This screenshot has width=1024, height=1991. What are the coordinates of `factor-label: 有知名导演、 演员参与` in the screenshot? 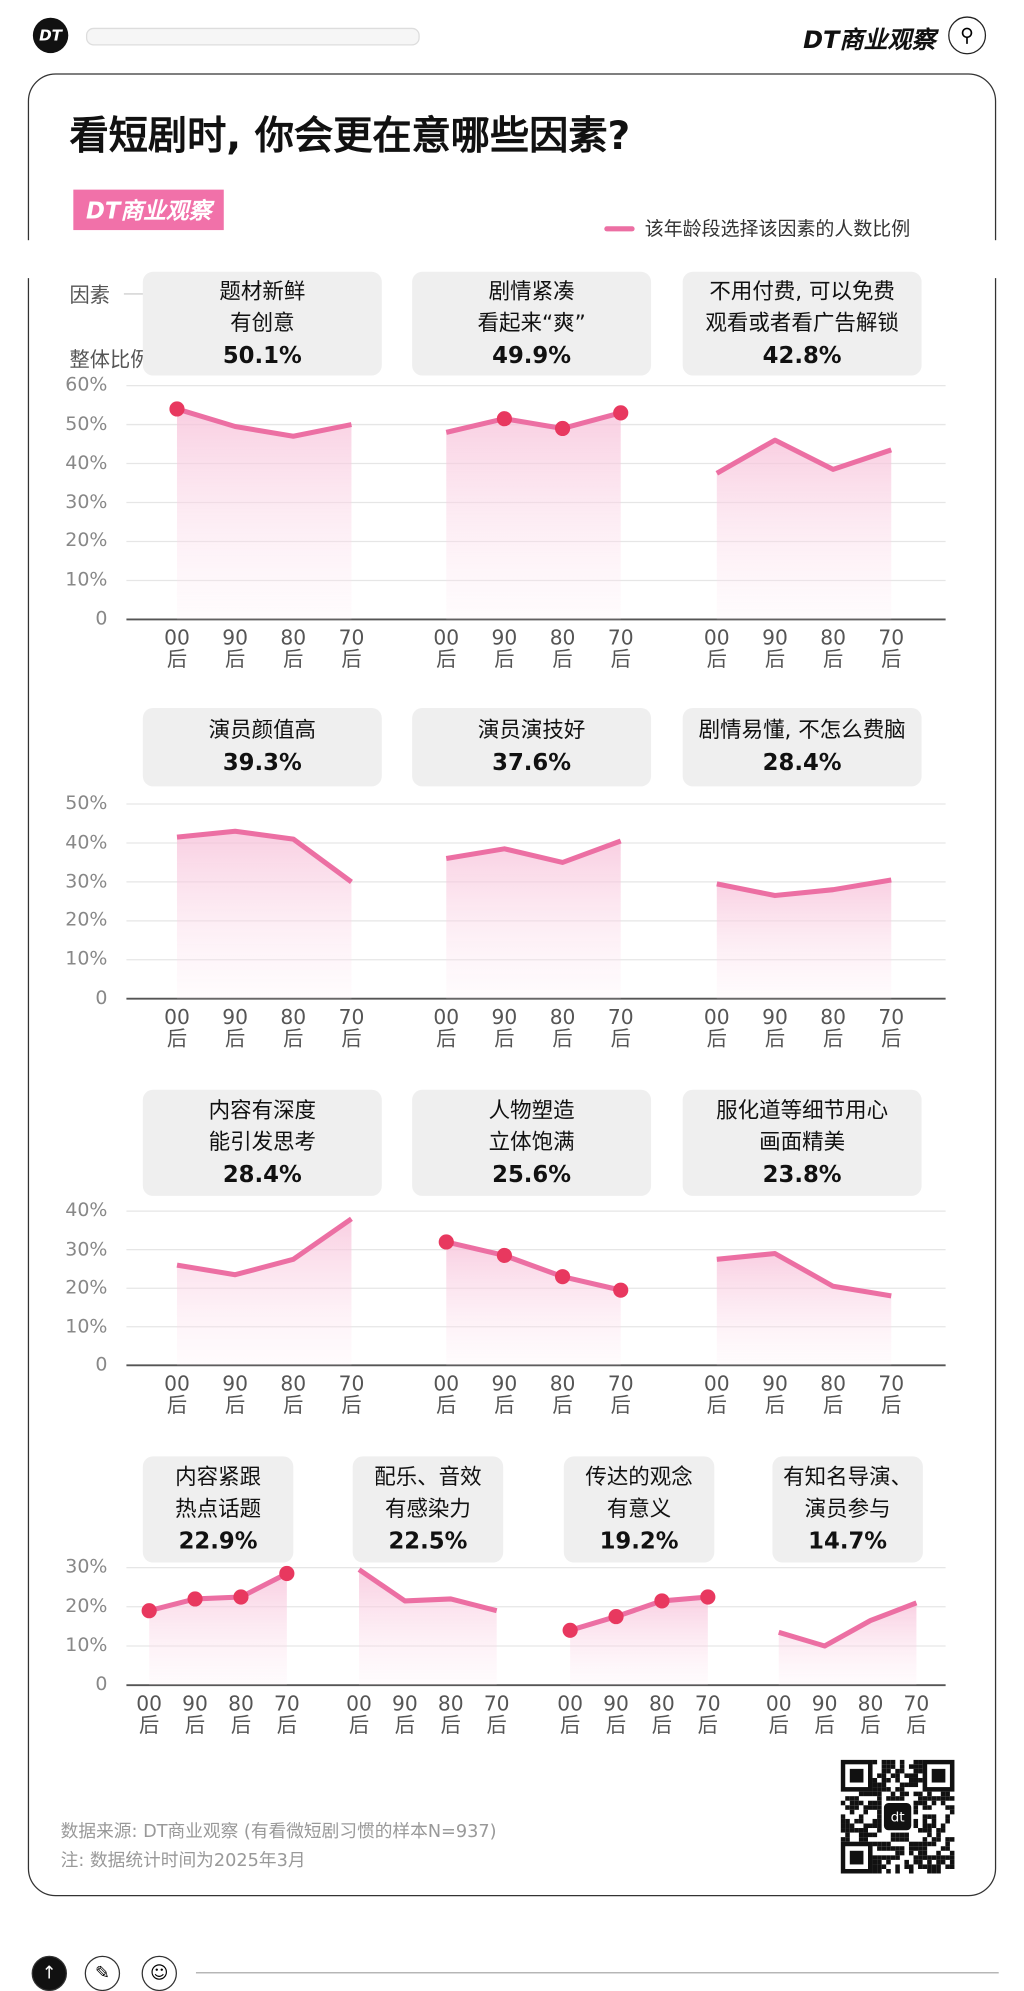 It's located at (847, 1493).